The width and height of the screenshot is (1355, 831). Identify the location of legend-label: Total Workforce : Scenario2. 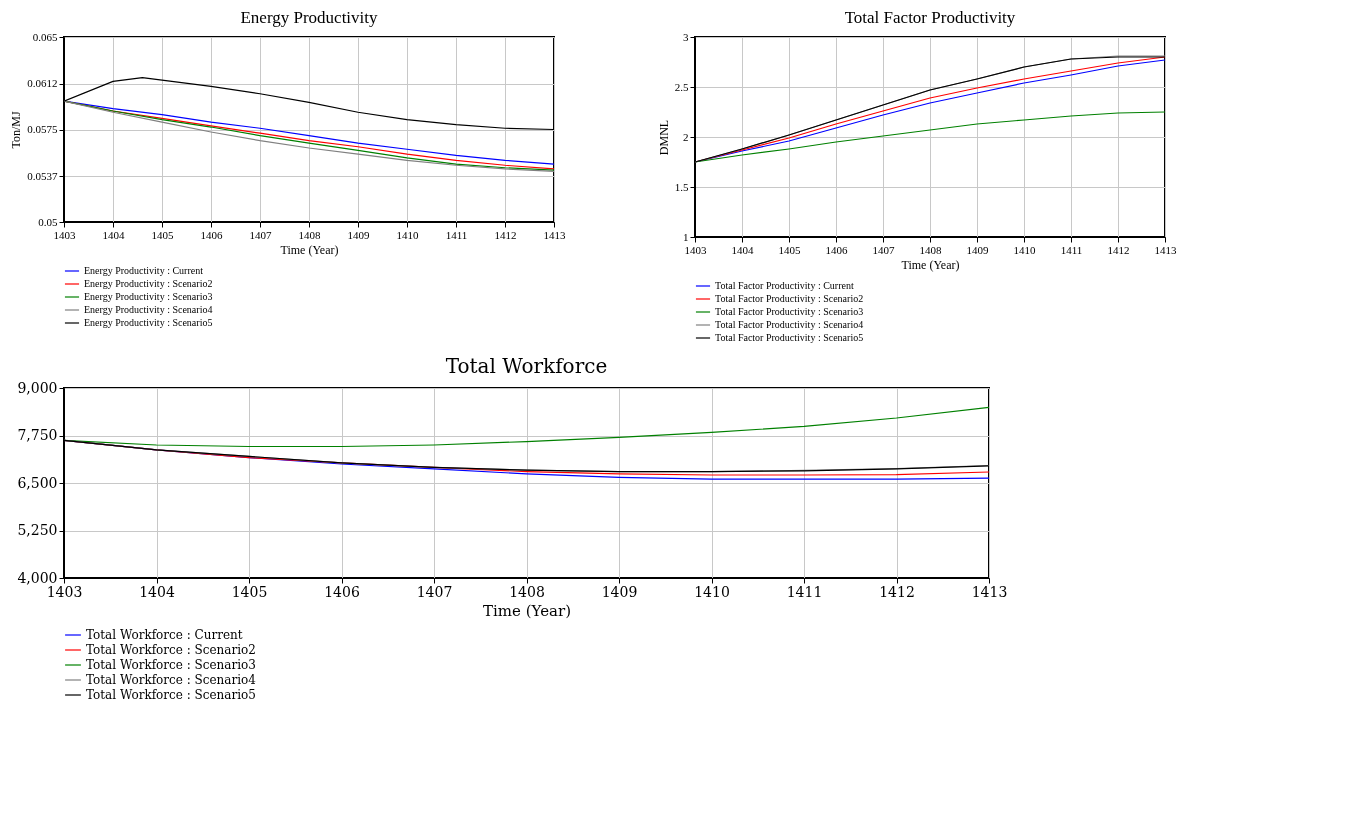
(171, 650).